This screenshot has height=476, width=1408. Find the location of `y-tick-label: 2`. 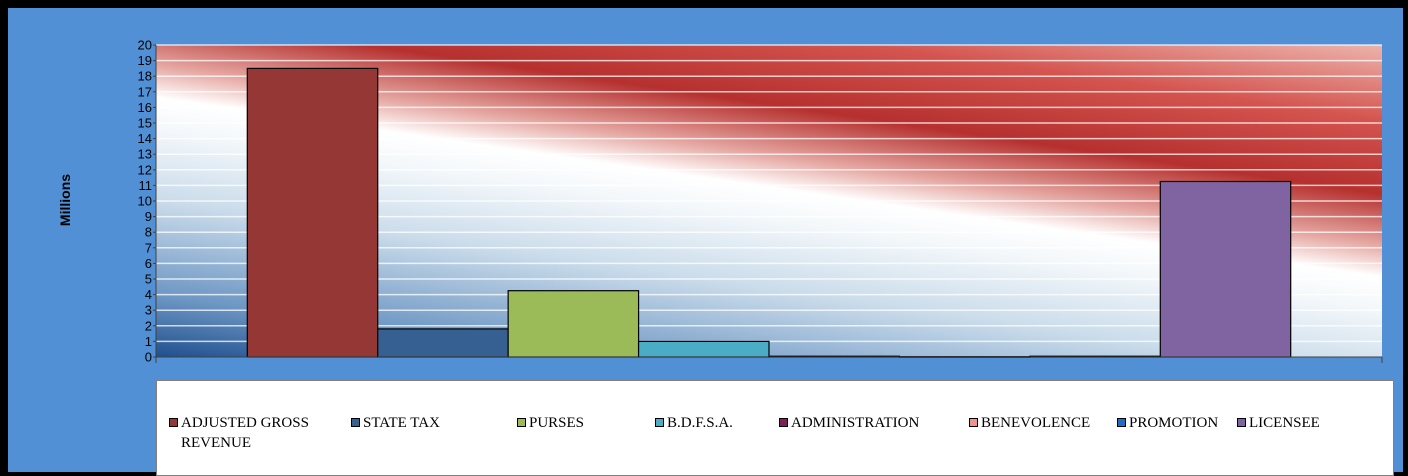

y-tick-label: 2 is located at coordinates (148, 325).